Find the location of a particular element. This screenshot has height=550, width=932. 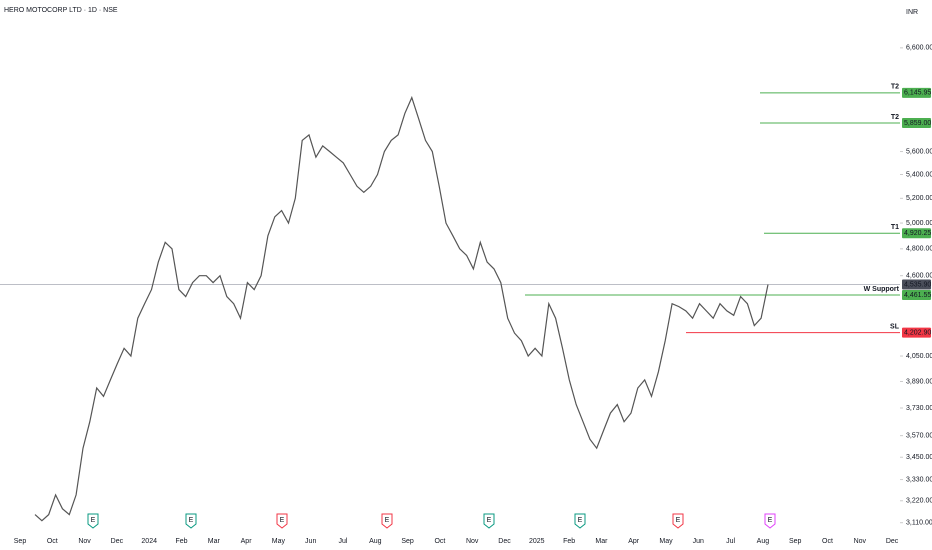

level-name: W Support is located at coordinates (882, 289).